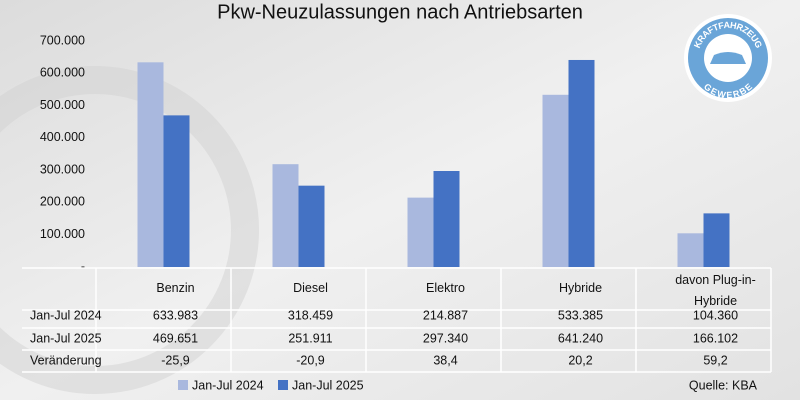  What do you see at coordinates (62, 40) in the screenshot?
I see `y-tick-label: 700.000` at bounding box center [62, 40].